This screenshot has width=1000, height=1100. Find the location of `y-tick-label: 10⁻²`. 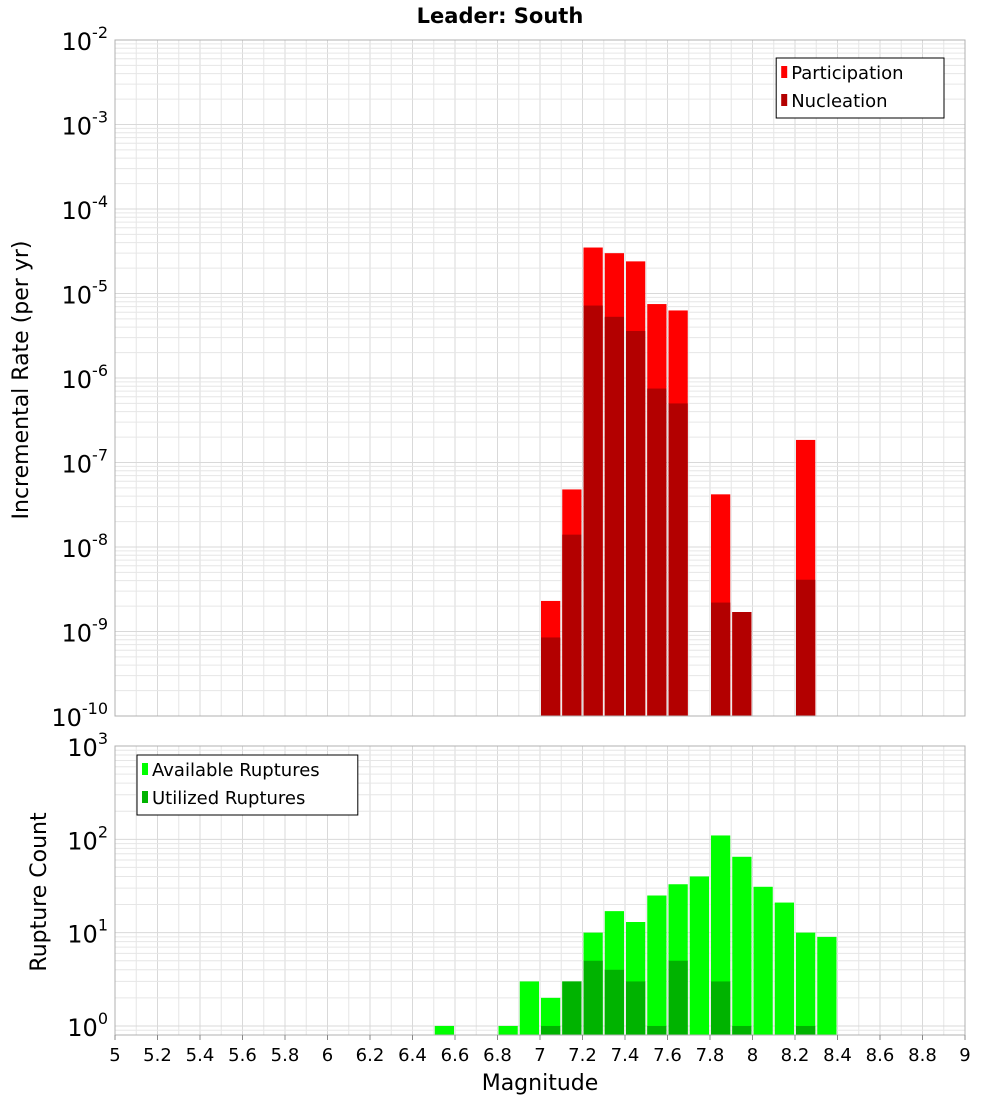

y-tick-label: 10⁻² is located at coordinates (85, 39).